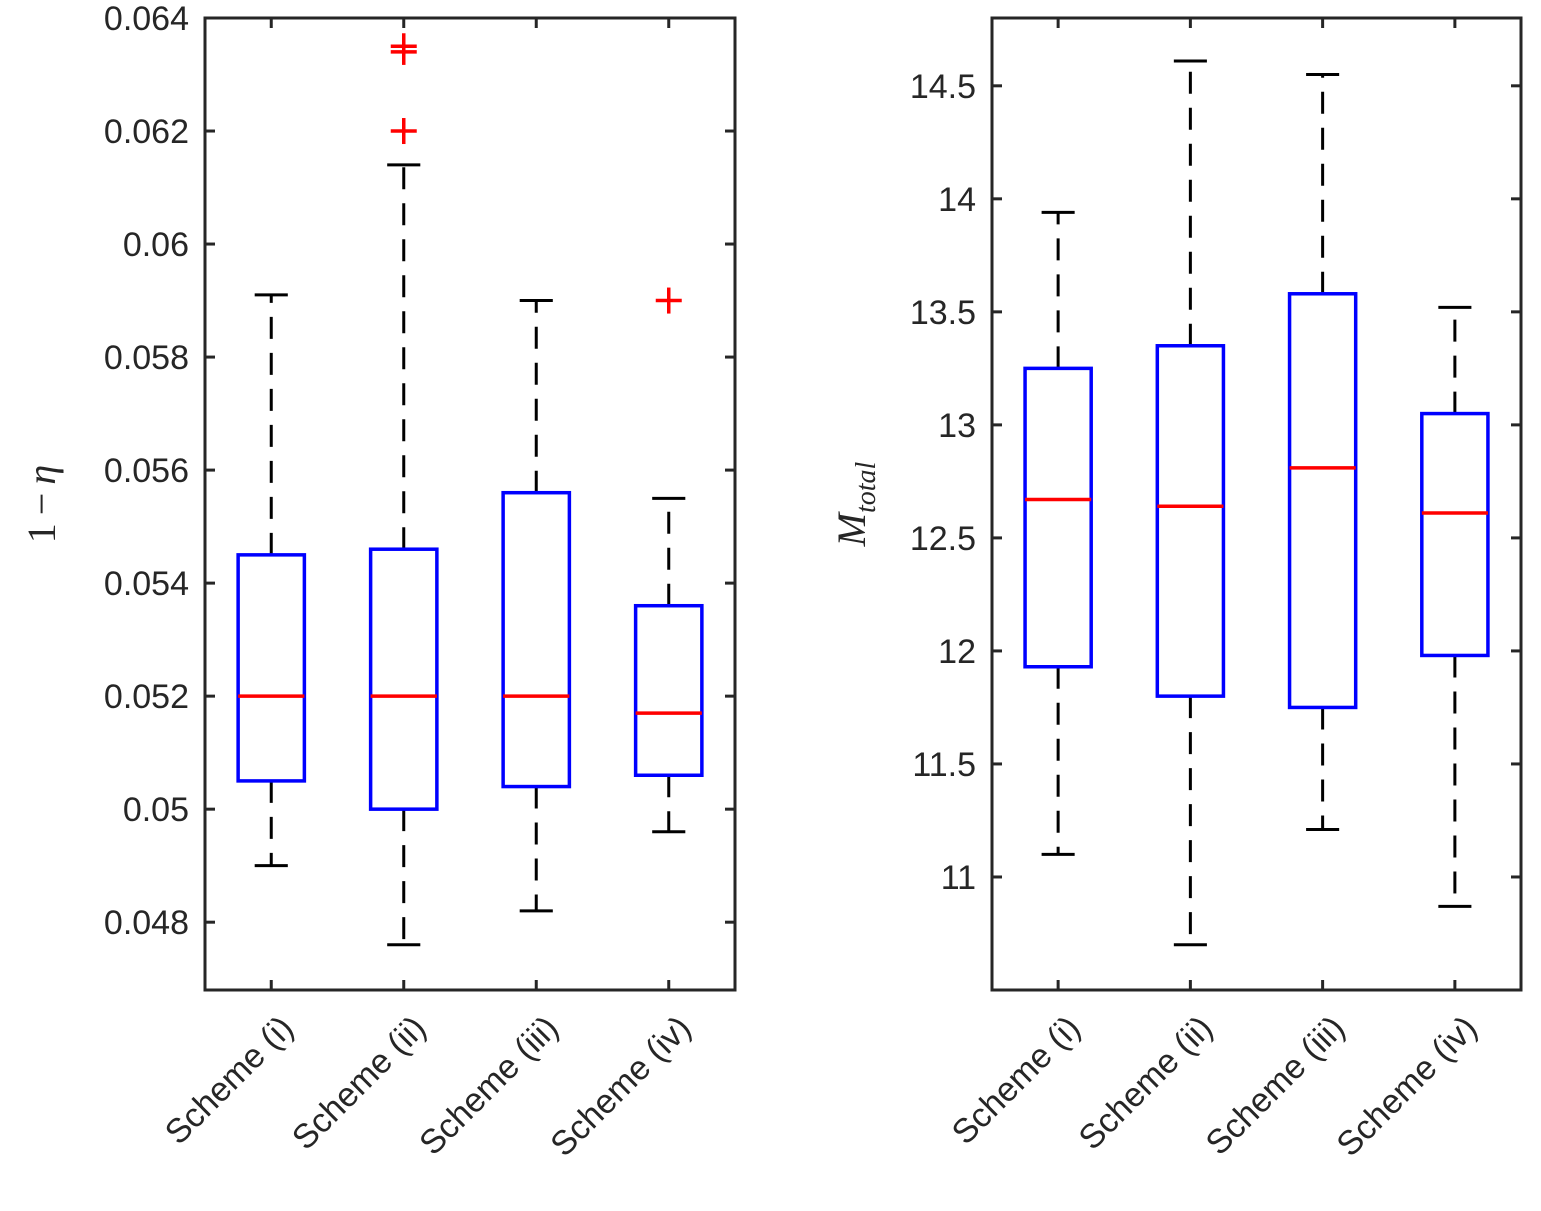  What do you see at coordinates (146, 132) in the screenshot?
I see `y-tick-label: 0.062` at bounding box center [146, 132].